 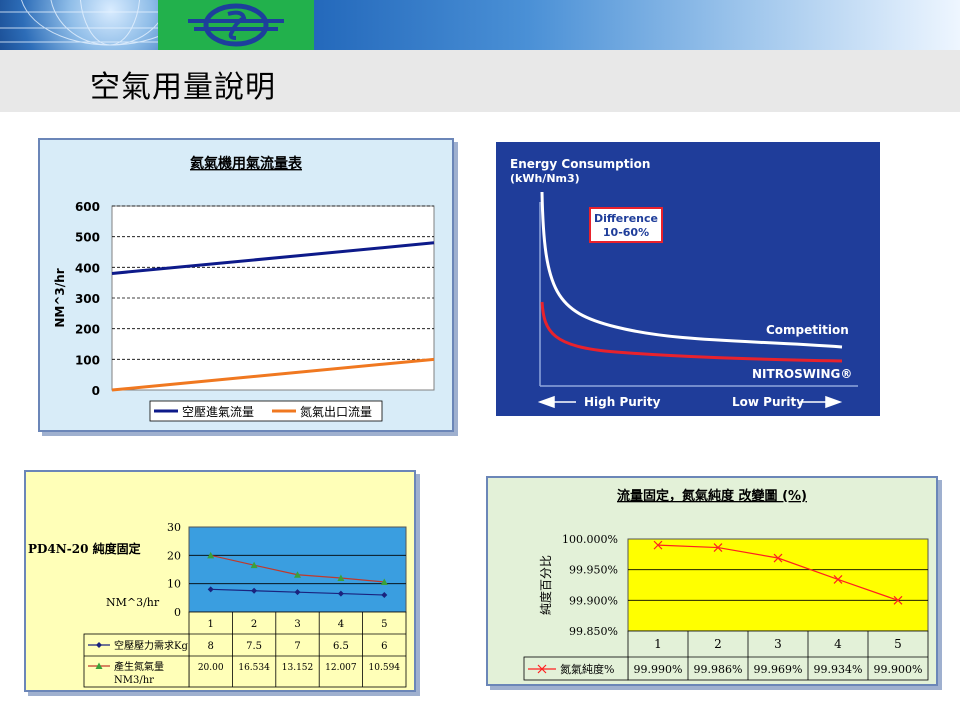 What do you see at coordinates (218, 412) in the screenshot?
I see `chart1-legend-label-1: 空壓進氣流量` at bounding box center [218, 412].